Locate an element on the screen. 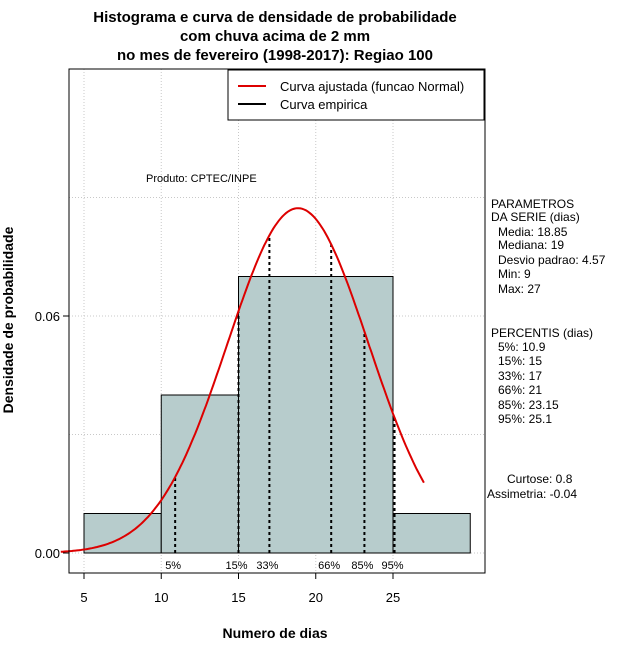  chart-title-line-2: com chuva acima de 2 mm is located at coordinates (275, 36).